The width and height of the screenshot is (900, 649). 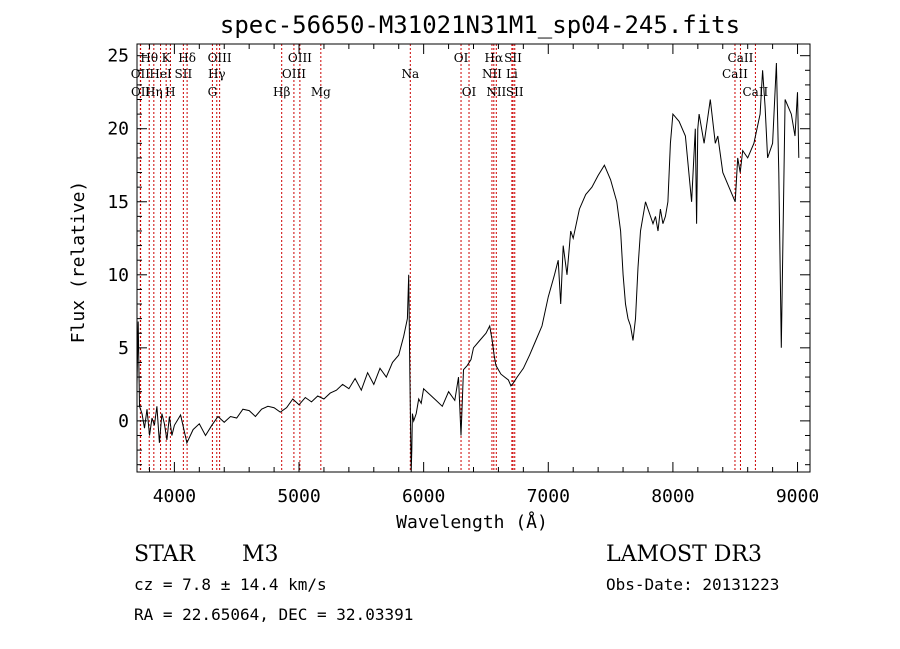 What do you see at coordinates (684, 554) in the screenshot?
I see `survey-name: LAMOST DR3` at bounding box center [684, 554].